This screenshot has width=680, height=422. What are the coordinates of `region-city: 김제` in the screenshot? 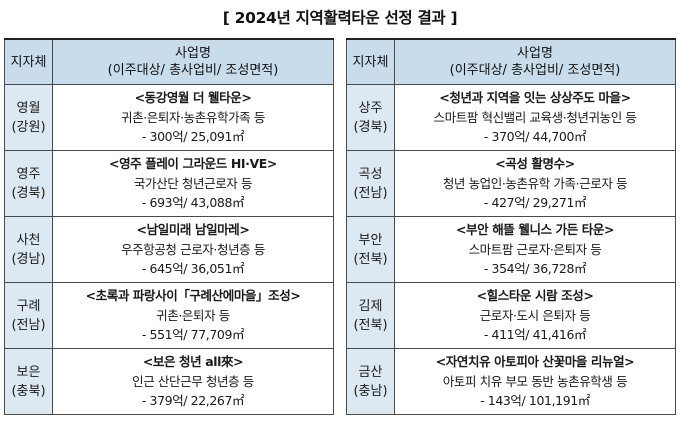 It's located at (370, 306).